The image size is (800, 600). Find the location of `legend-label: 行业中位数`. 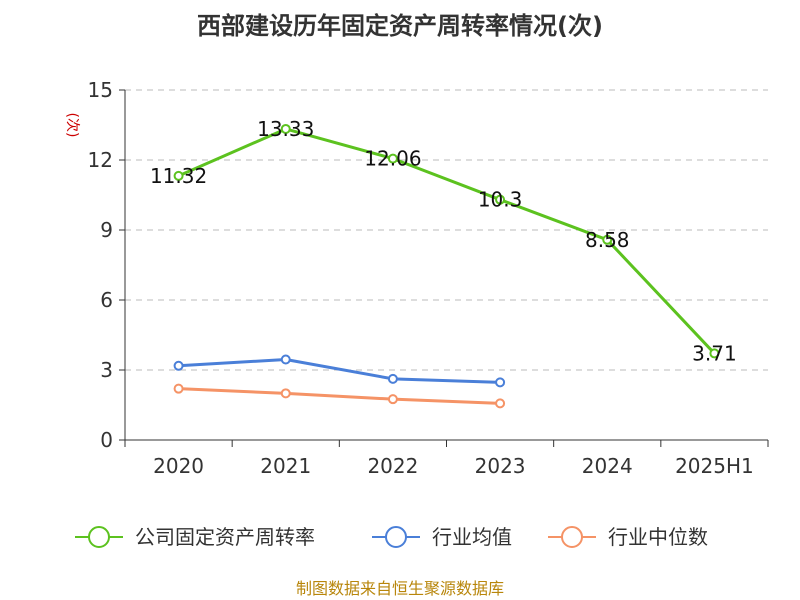

legend-label: 行业中位数 is located at coordinates (658, 537).